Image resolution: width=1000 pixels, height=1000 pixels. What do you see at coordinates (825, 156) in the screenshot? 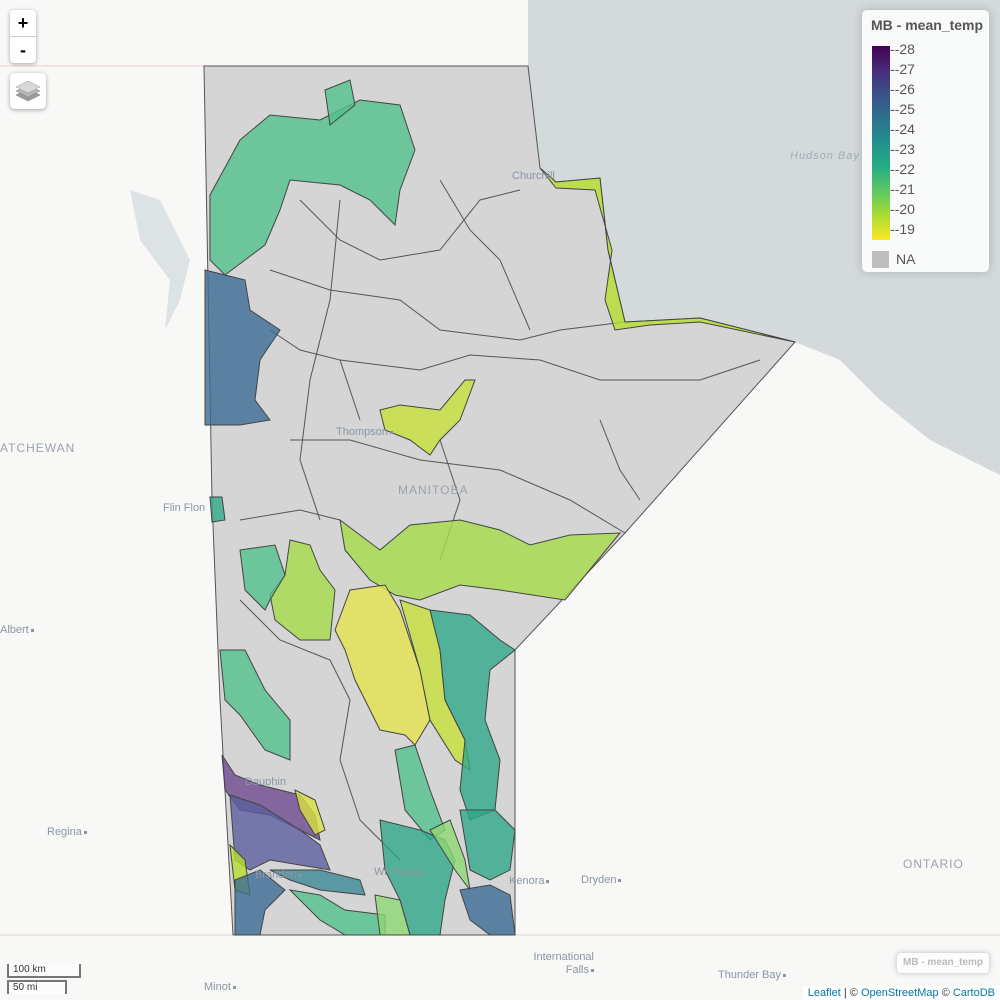
I see `label-hudson-bay: Hudson Bay` at bounding box center [825, 156].